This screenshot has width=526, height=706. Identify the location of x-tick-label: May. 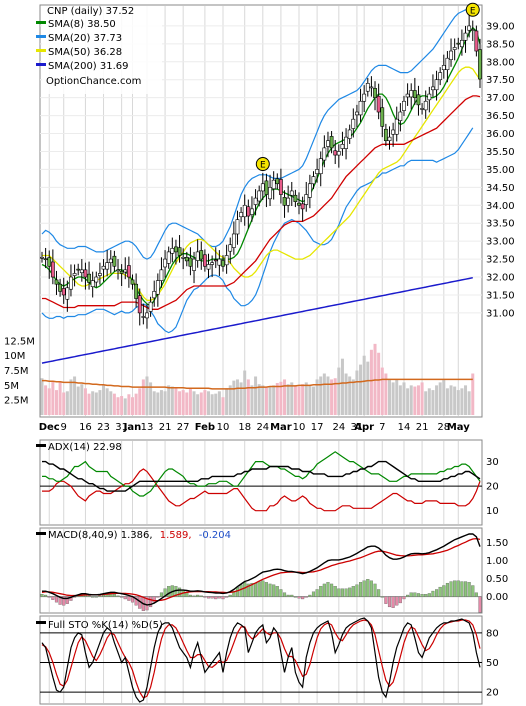
(458, 427).